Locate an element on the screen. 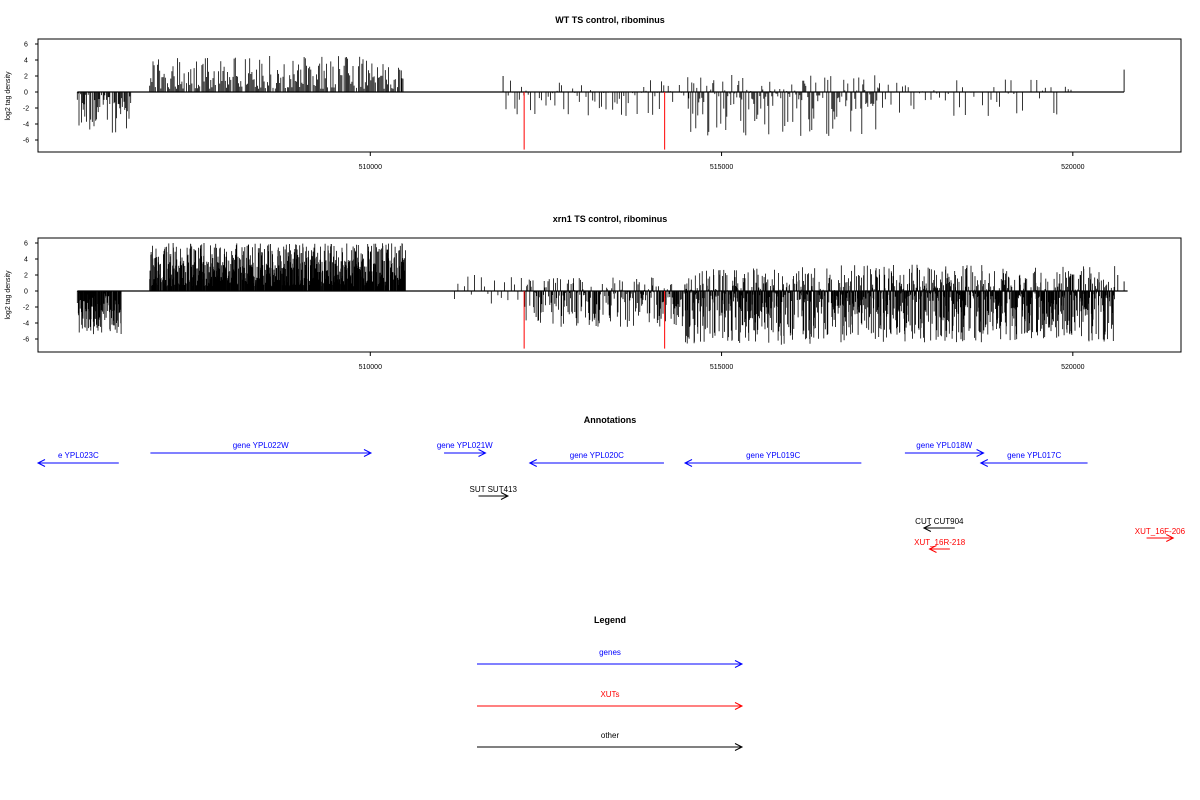 This screenshot has width=1200, height=800. feature-gene-ypl019c: gene YPL019C is located at coordinates (772, 459).